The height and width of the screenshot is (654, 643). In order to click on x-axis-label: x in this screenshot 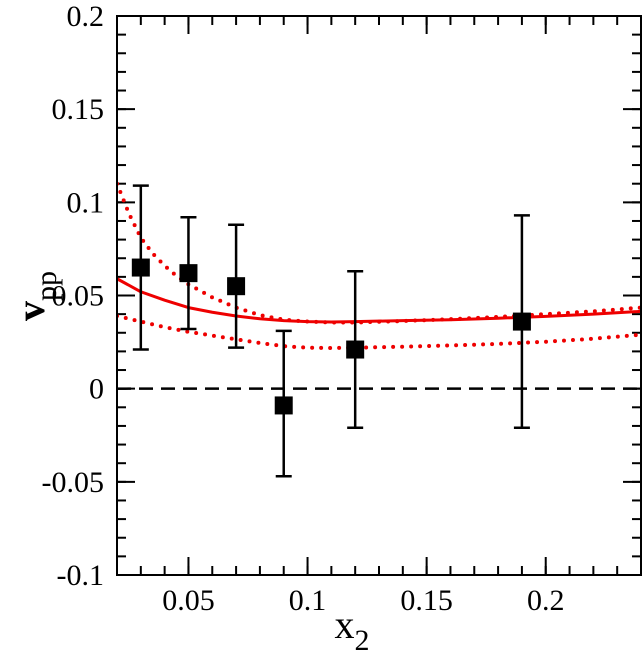, I will do `click(345, 624)`.